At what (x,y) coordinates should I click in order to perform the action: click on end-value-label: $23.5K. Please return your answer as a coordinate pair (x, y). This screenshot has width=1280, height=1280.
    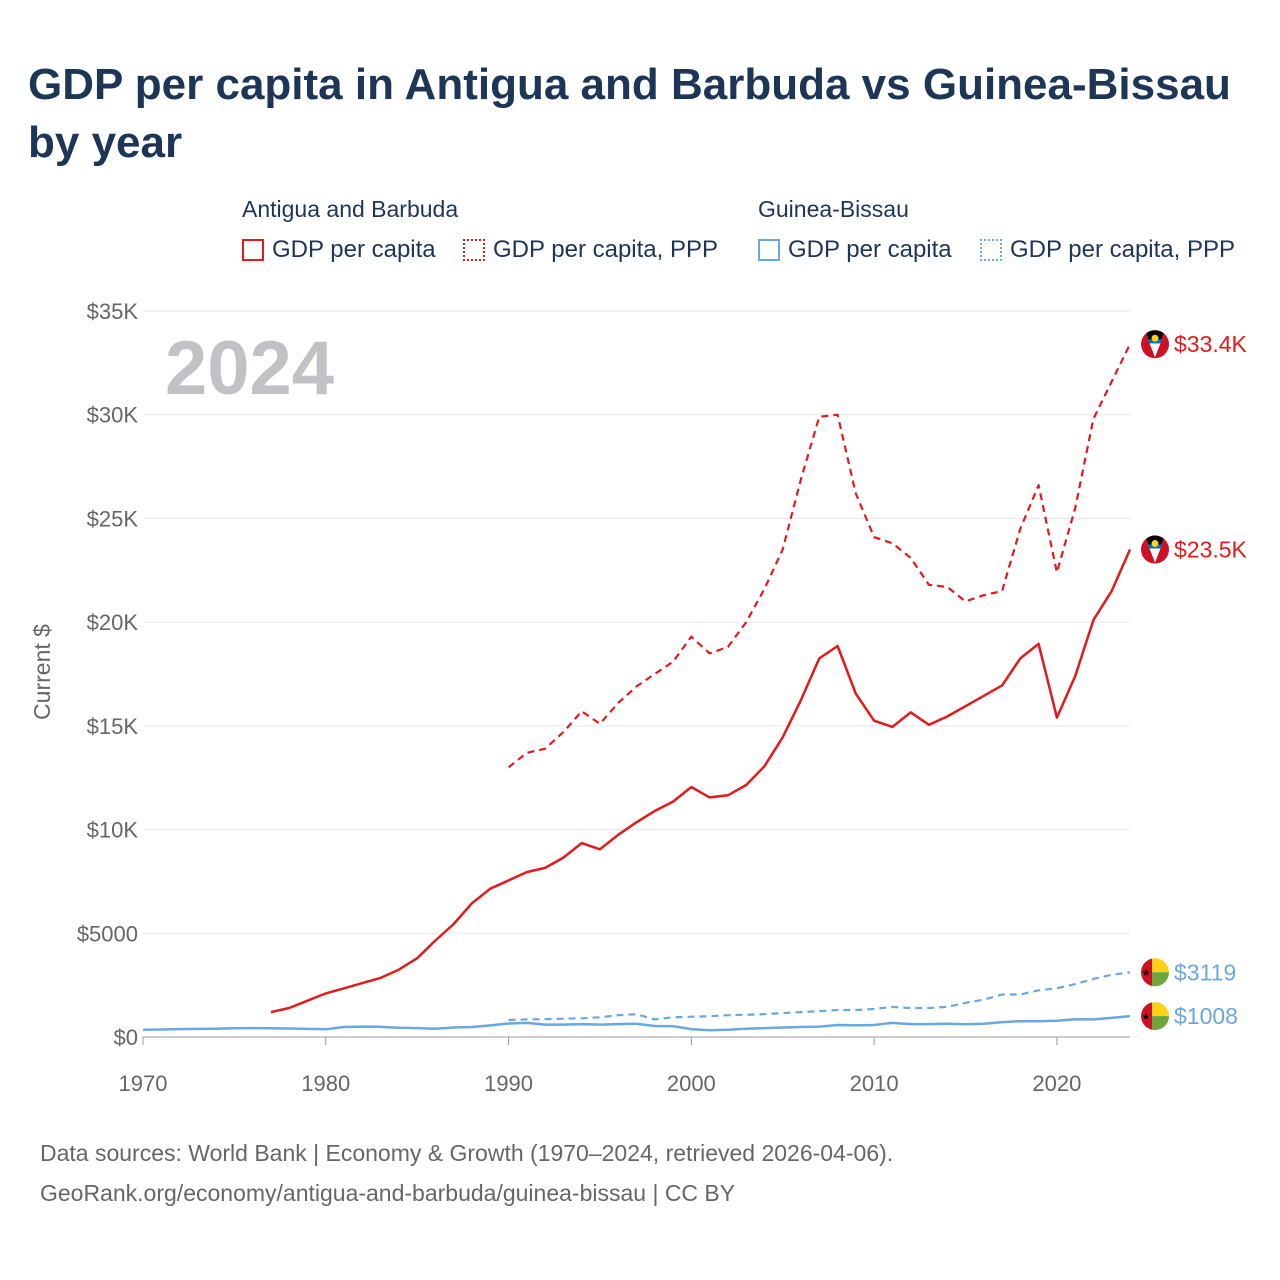
    Looking at the image, I should click on (1211, 550).